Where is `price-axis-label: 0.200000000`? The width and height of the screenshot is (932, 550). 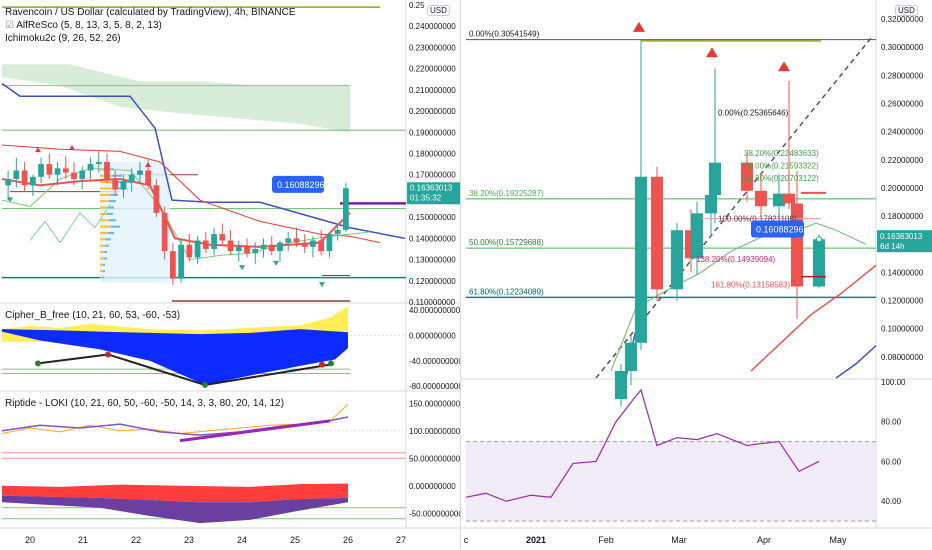 price-axis-label: 0.200000000 is located at coordinates (432, 111).